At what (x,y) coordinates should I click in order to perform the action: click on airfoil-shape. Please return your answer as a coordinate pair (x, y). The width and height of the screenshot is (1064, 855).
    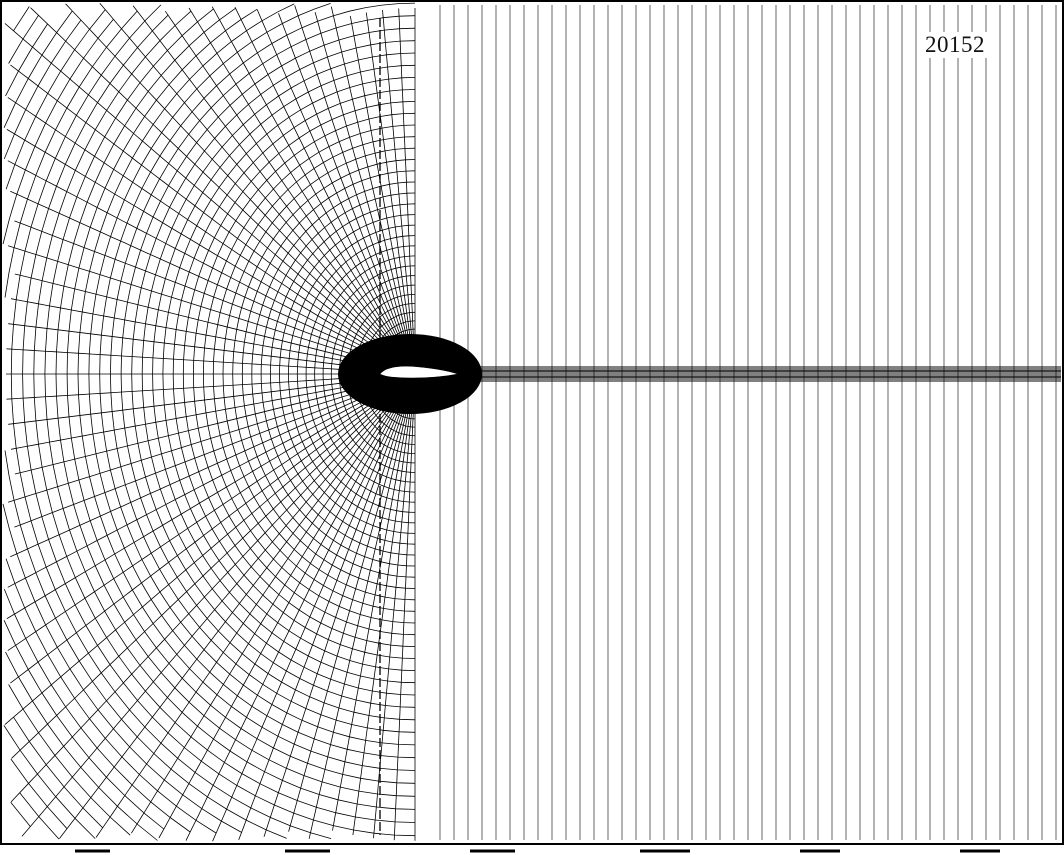
    Looking at the image, I should click on (419, 372).